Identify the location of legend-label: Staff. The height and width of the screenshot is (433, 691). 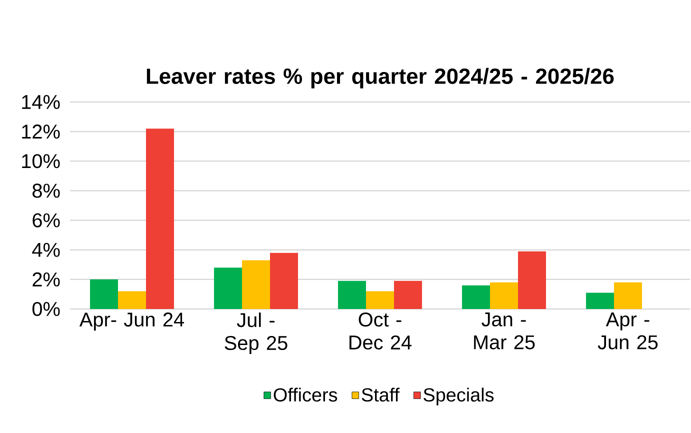
(381, 395).